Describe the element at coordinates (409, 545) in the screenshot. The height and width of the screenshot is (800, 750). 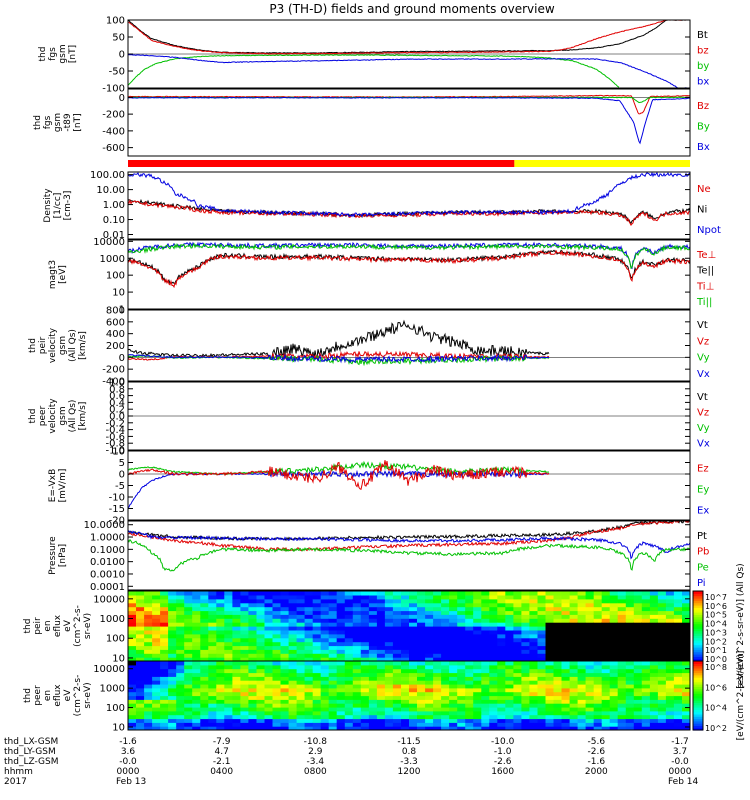
I see `series-line-Pi` at that location.